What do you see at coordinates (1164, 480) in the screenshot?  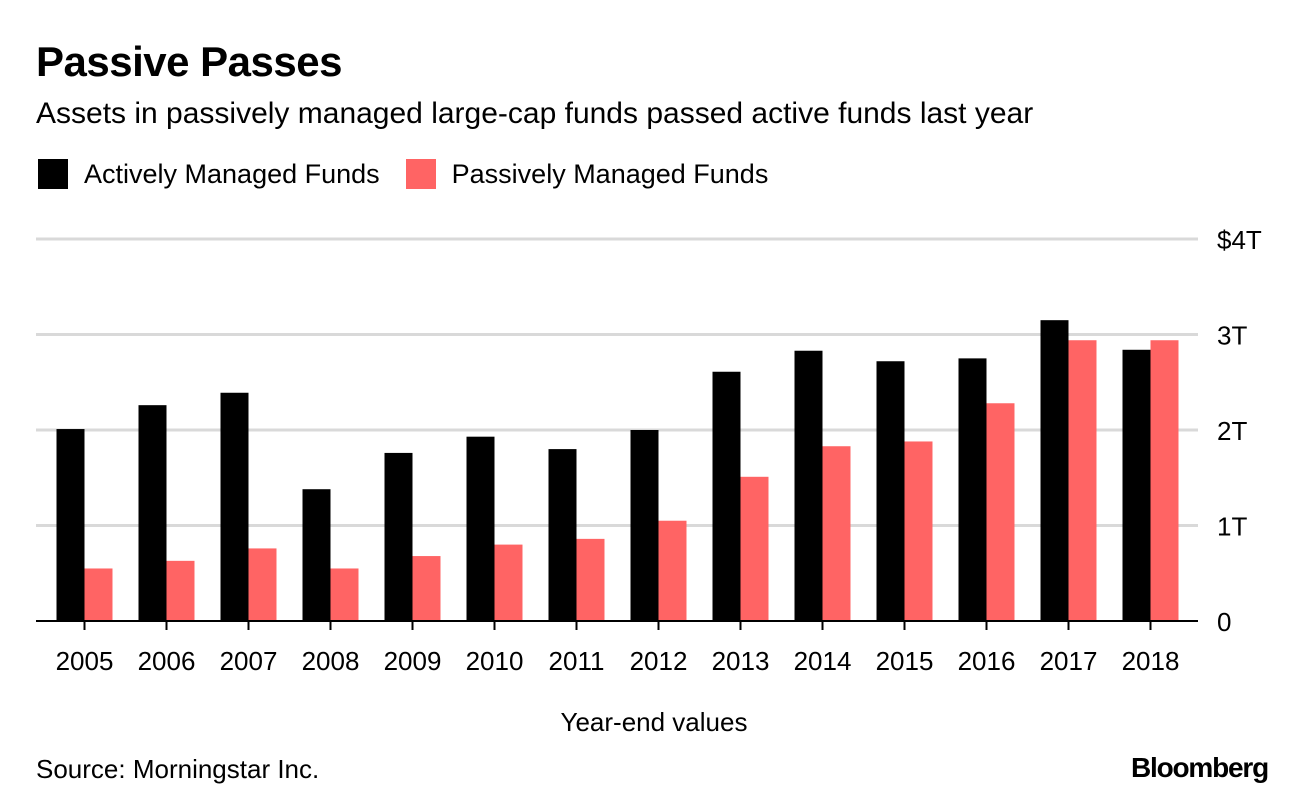 I see `bar-passive-2018` at bounding box center [1164, 480].